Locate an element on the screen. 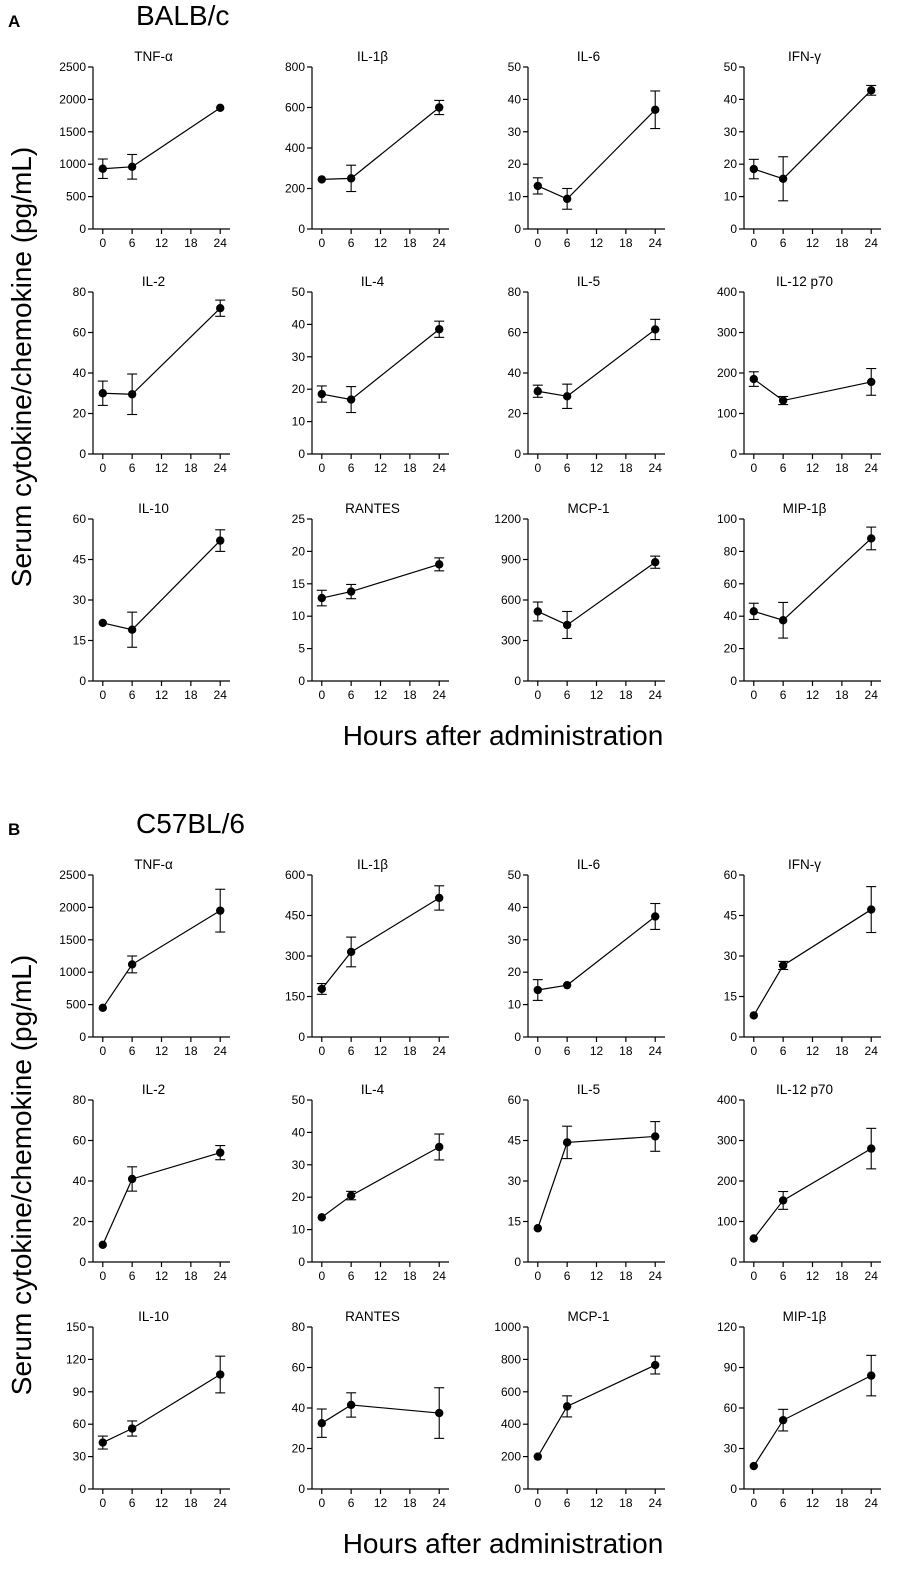 The image size is (903, 1588). y-tick-label: 50 is located at coordinates (515, 875).